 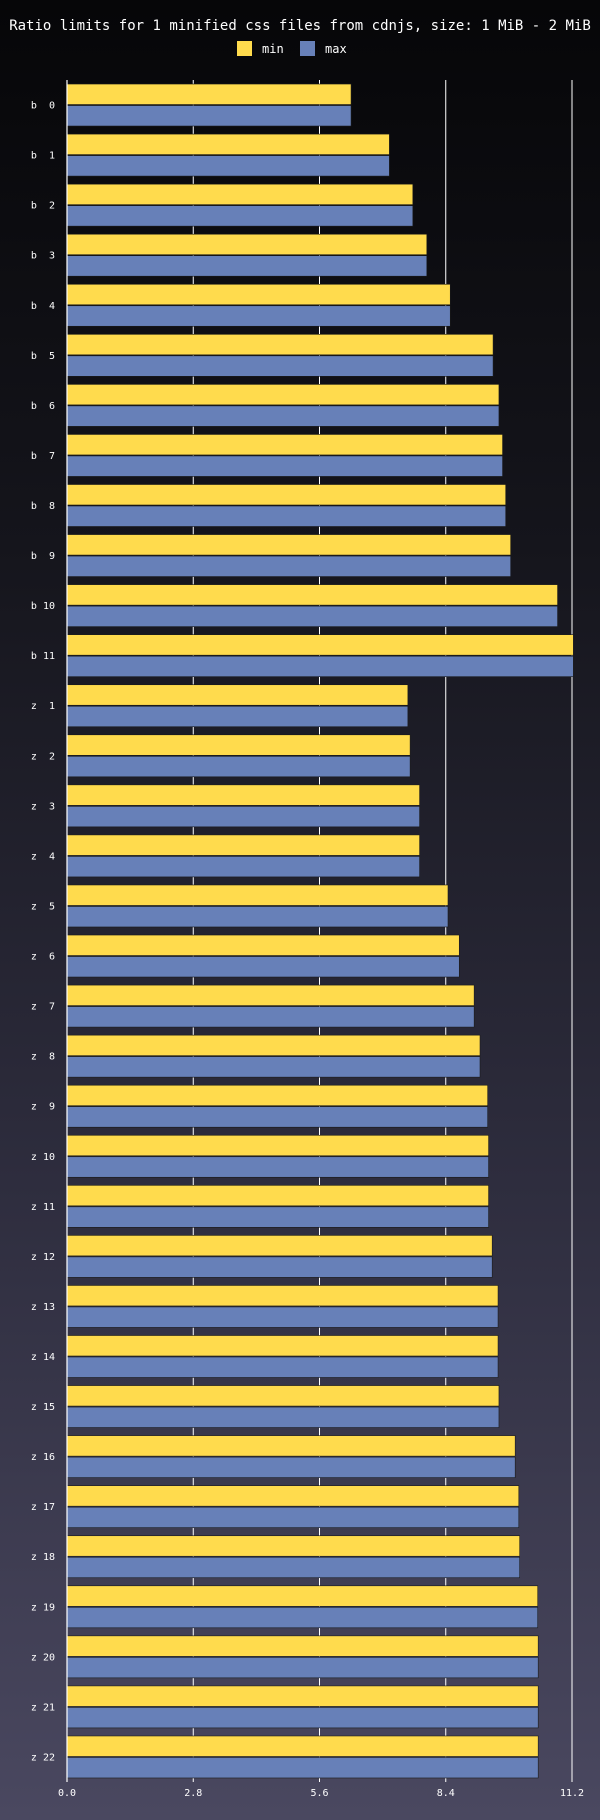 I want to click on category-label: b 3, so click(x=43, y=256).